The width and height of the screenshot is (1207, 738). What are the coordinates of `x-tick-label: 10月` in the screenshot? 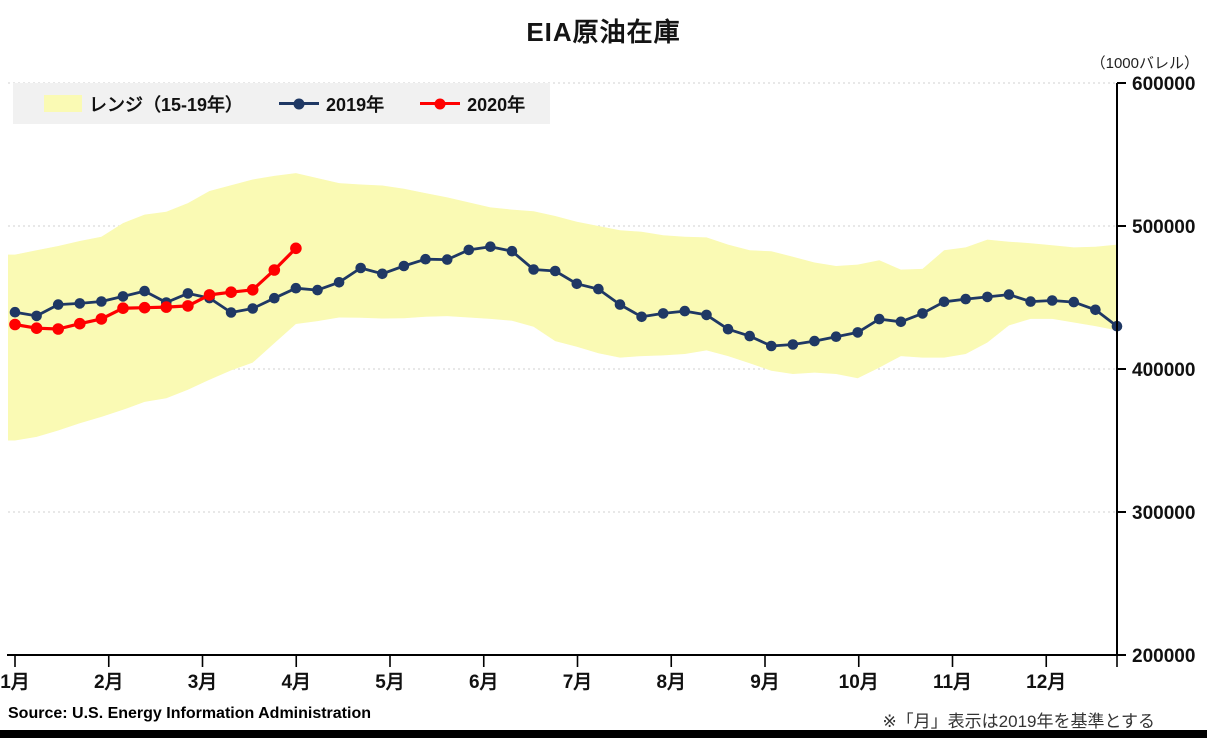 It's located at (859, 682).